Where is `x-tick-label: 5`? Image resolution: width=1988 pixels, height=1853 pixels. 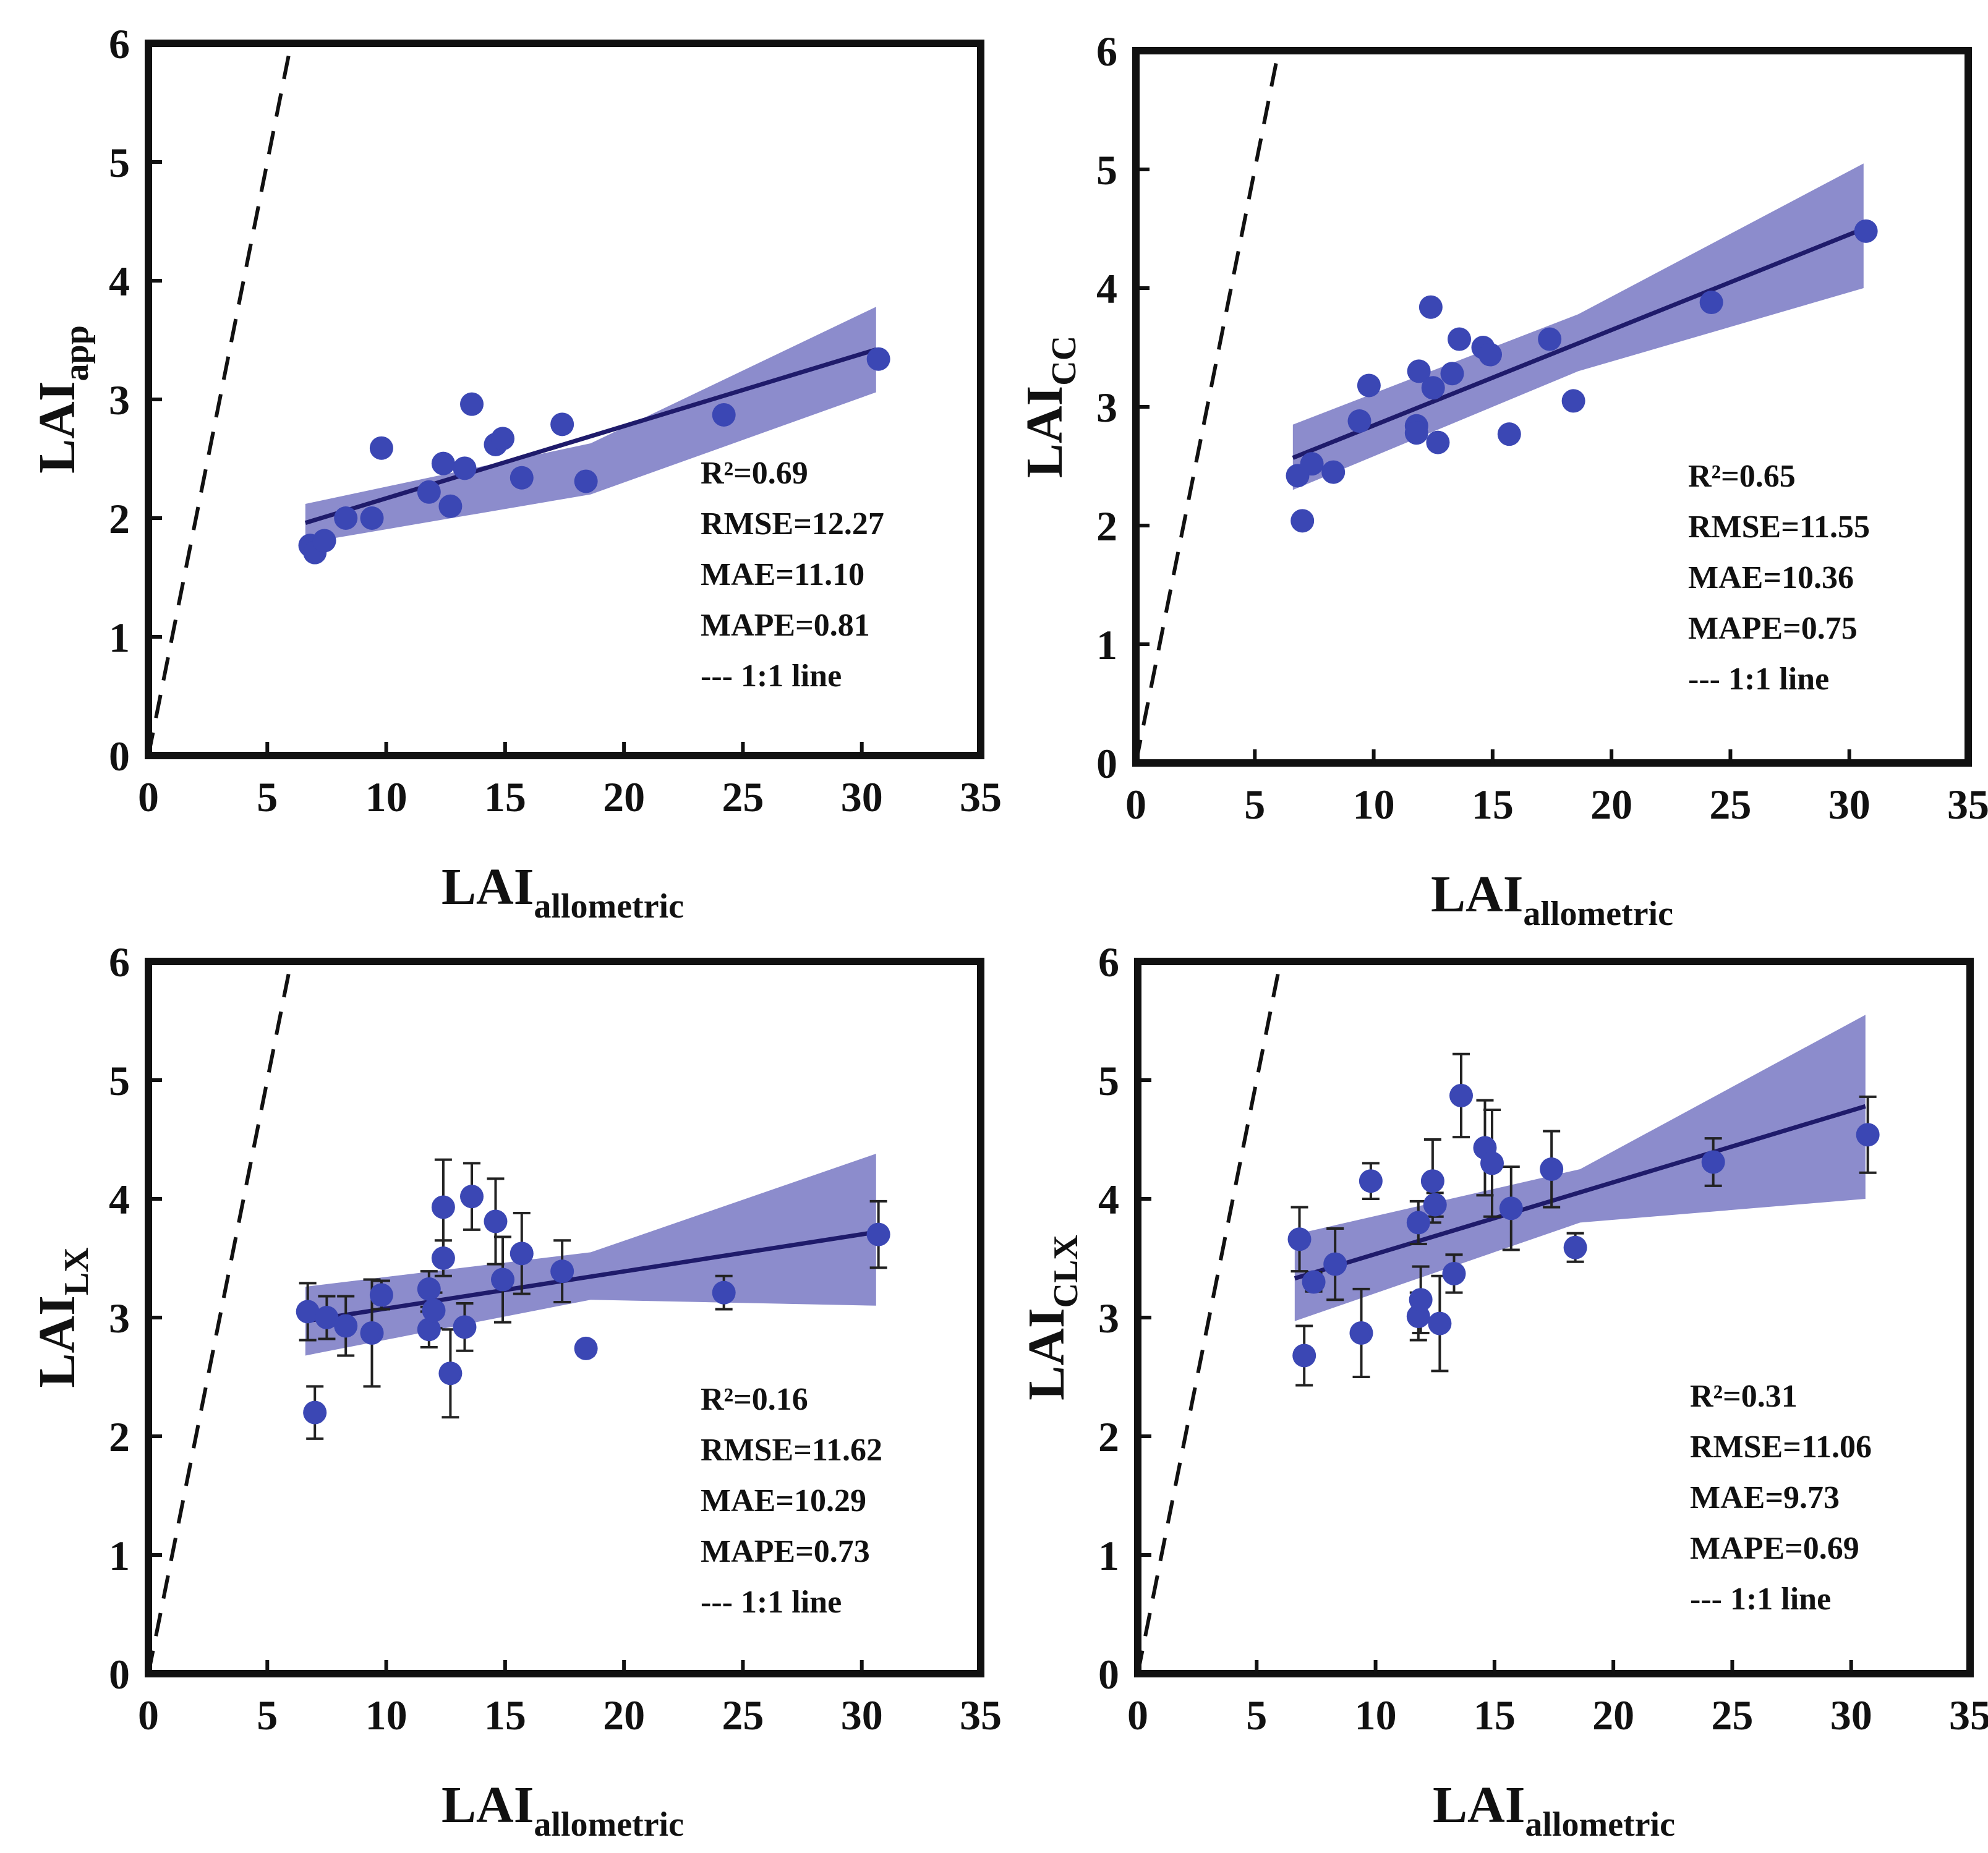 x-tick-label: 5 is located at coordinates (1254, 804).